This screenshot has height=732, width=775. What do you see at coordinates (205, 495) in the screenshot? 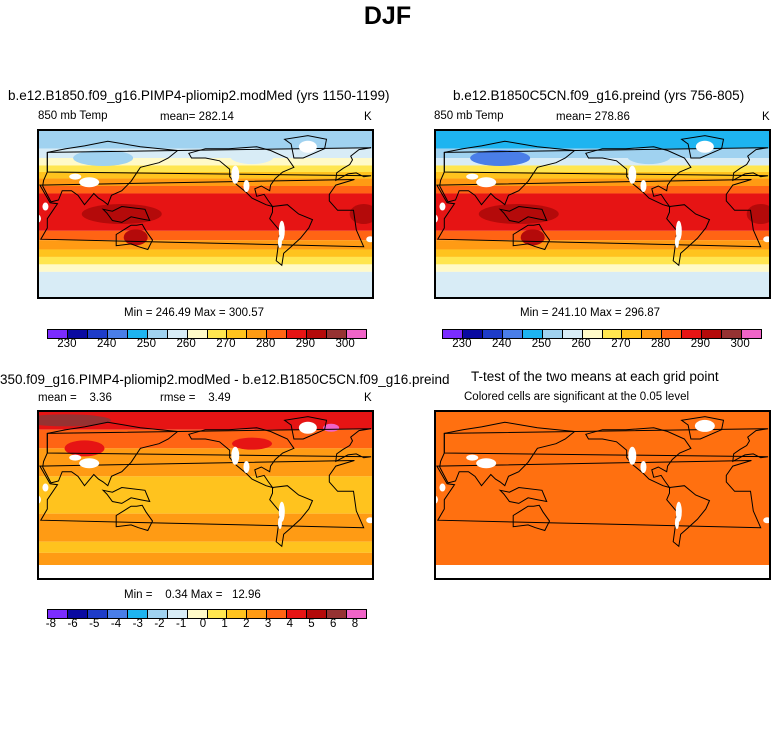
I see `diff-band` at bounding box center [205, 495].